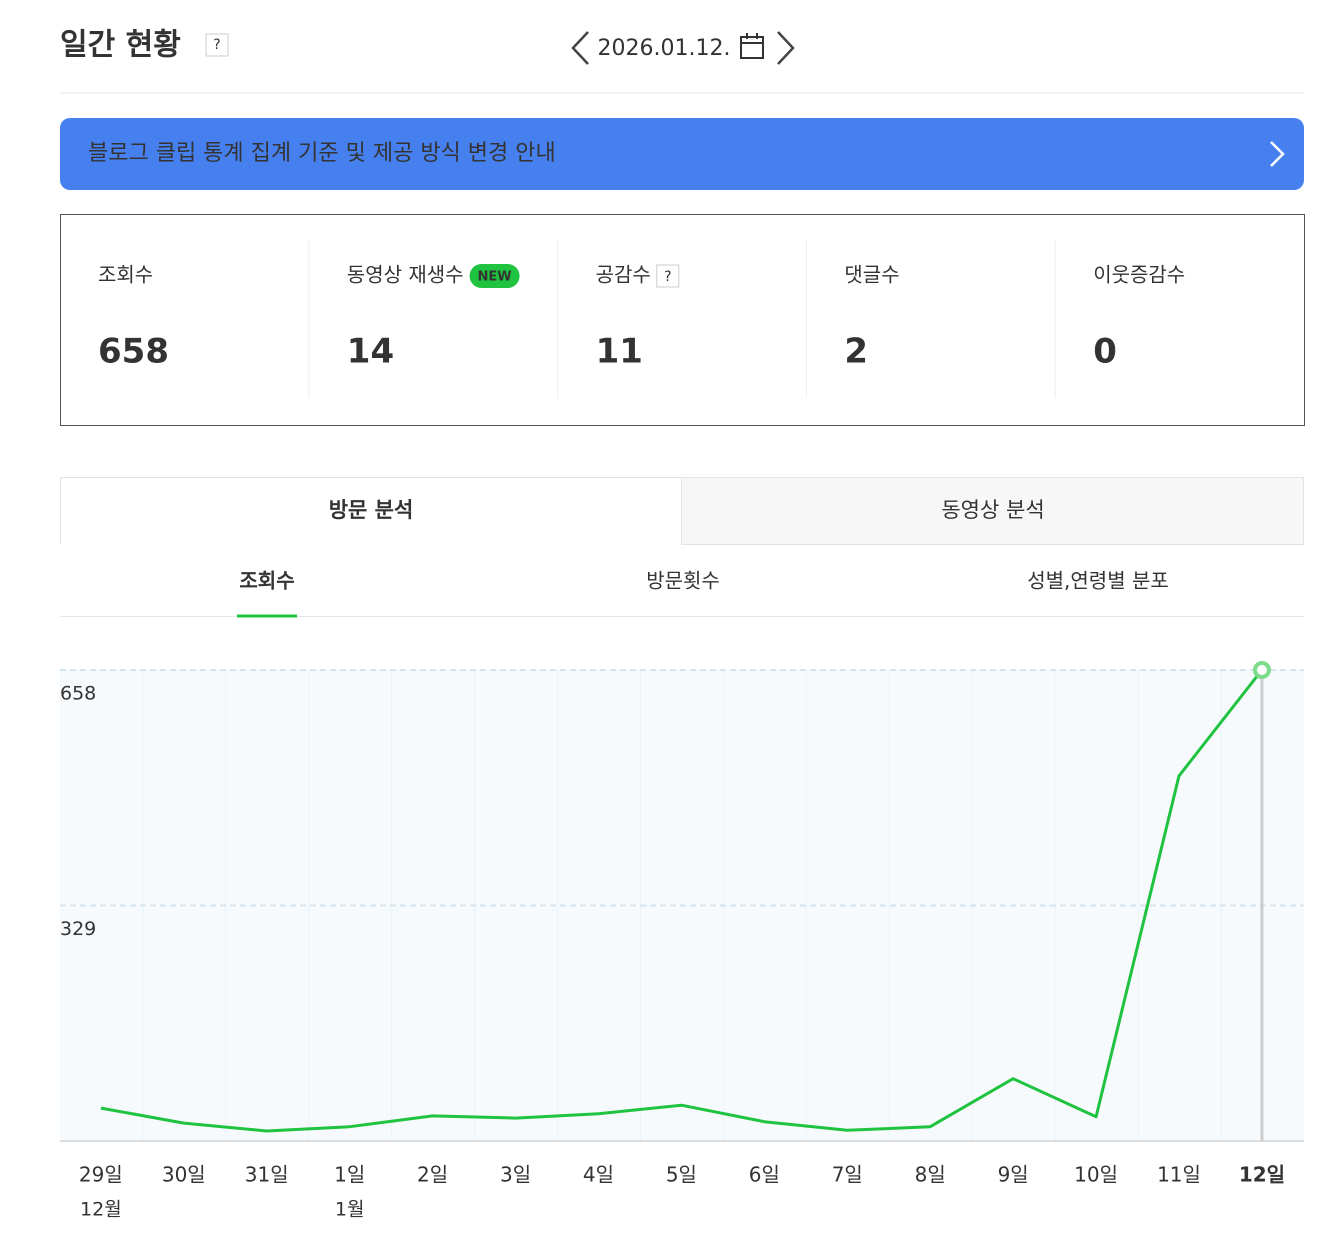 This screenshot has height=1247, width=1336. I want to click on prev-date, so click(580, 48).